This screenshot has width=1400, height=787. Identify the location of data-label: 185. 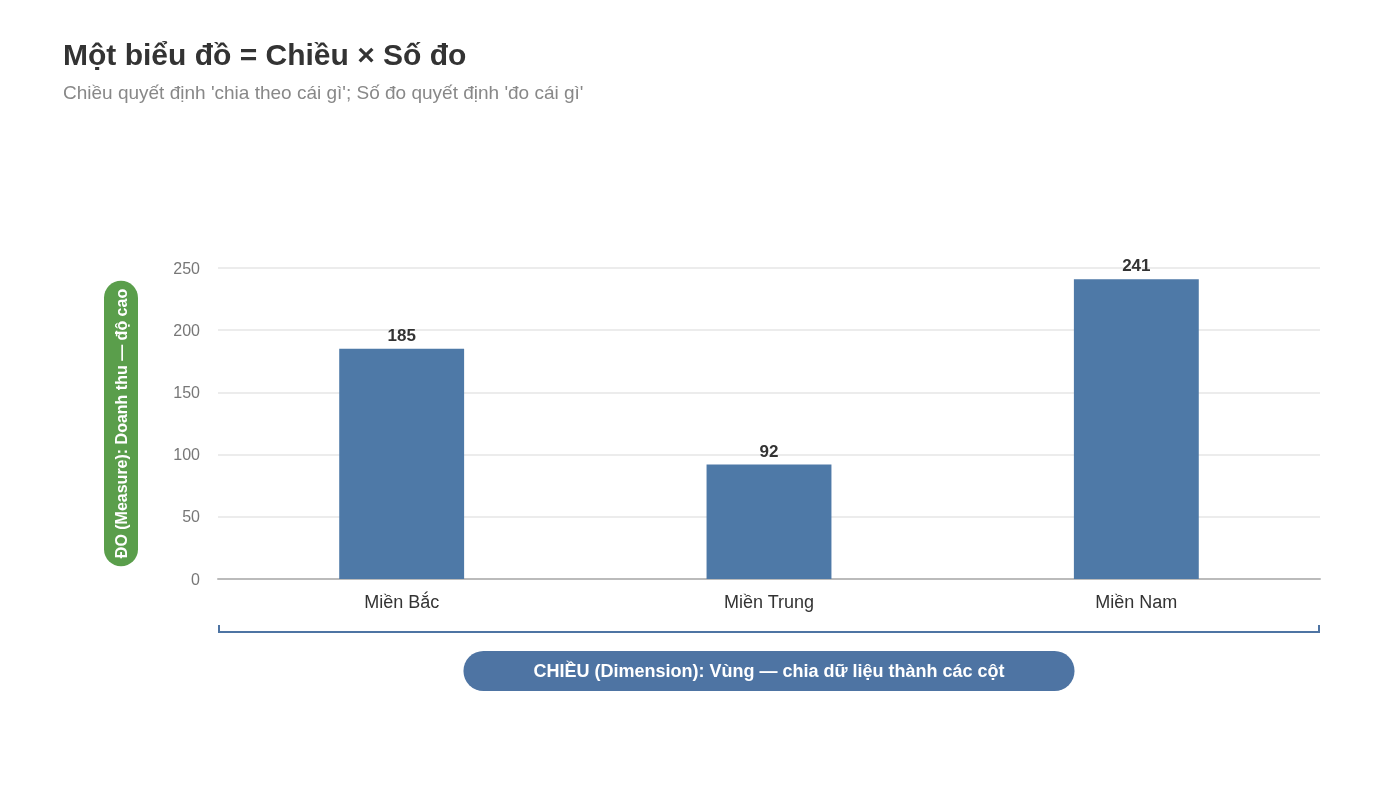
(401, 335).